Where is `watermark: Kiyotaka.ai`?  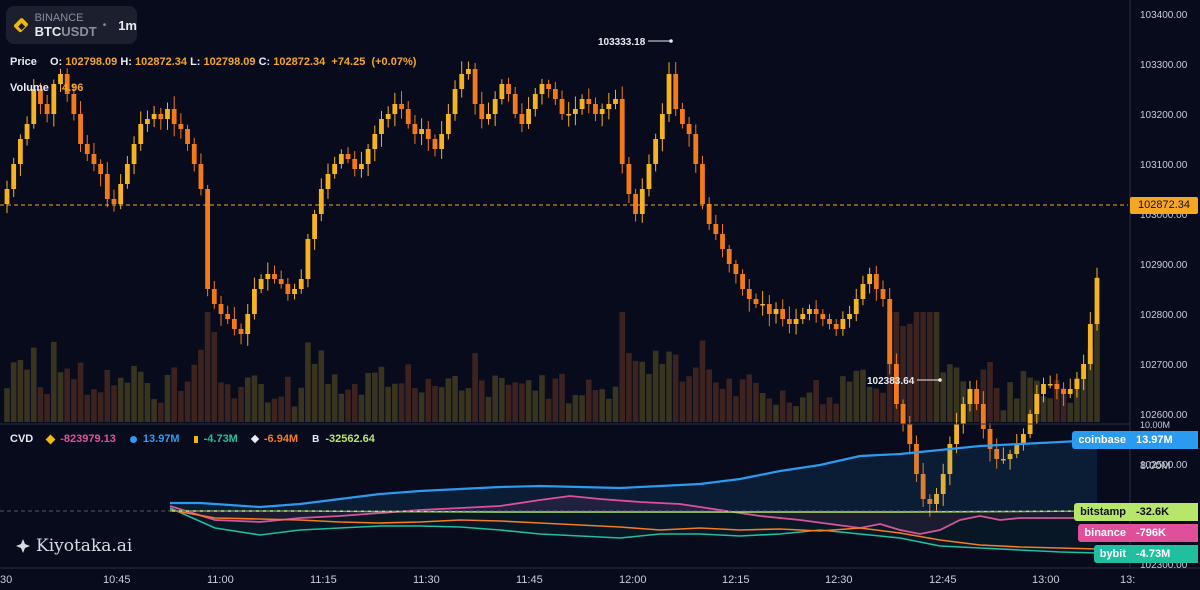
watermark: Kiyotaka.ai is located at coordinates (74, 546).